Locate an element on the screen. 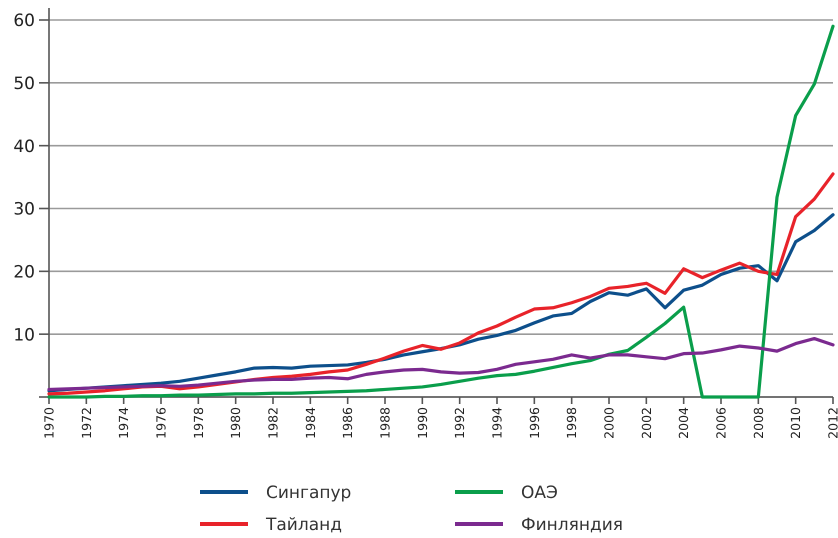  x-tick-label: 2010 is located at coordinates (796, 422).